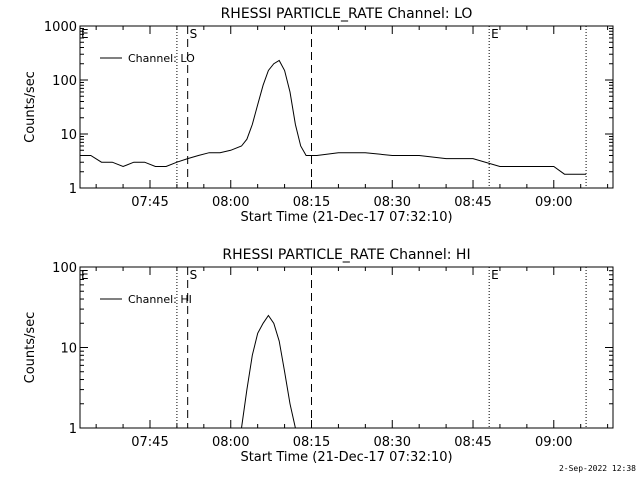  Describe the element at coordinates (149, 442) in the screenshot. I see `panel2-x-tick-label: 07:45` at that location.